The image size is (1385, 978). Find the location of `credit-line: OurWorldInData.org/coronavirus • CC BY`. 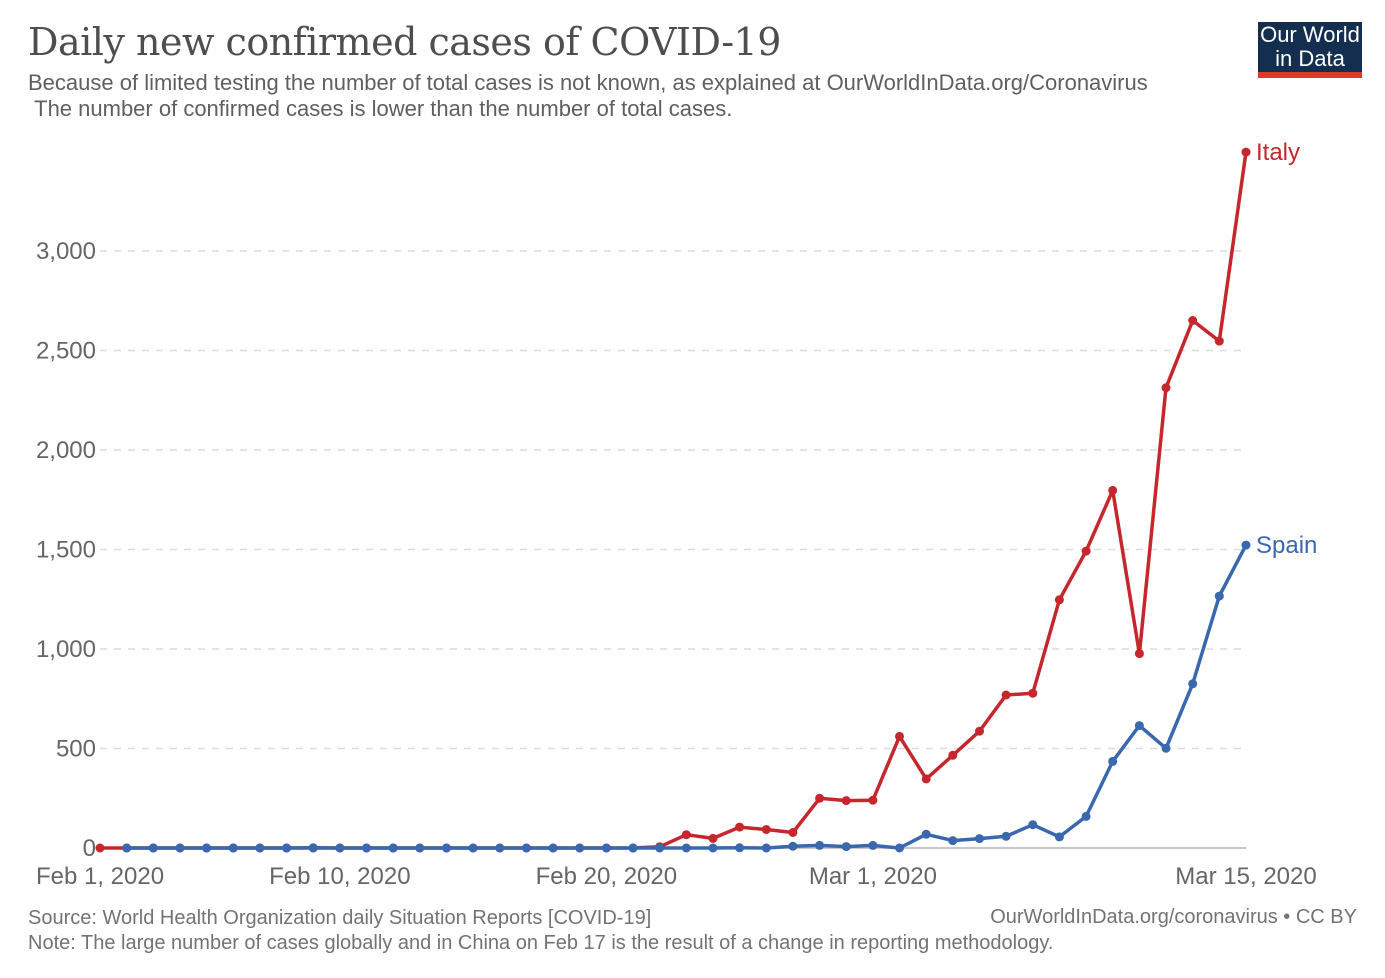

credit-line: OurWorldInData.org/coronavirus • CC BY is located at coordinates (1173, 917).